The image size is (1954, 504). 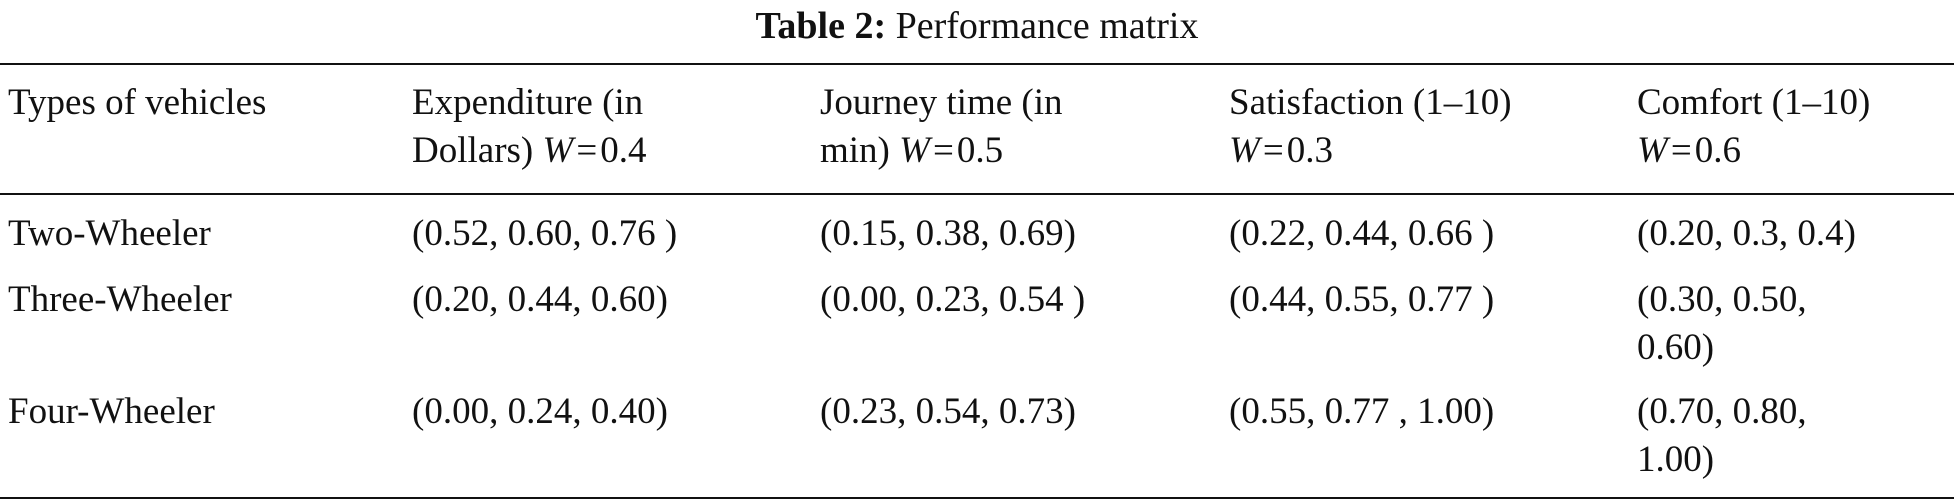 I want to click on header-satisfaction-line2: W=0.3, so click(x=1370, y=151).